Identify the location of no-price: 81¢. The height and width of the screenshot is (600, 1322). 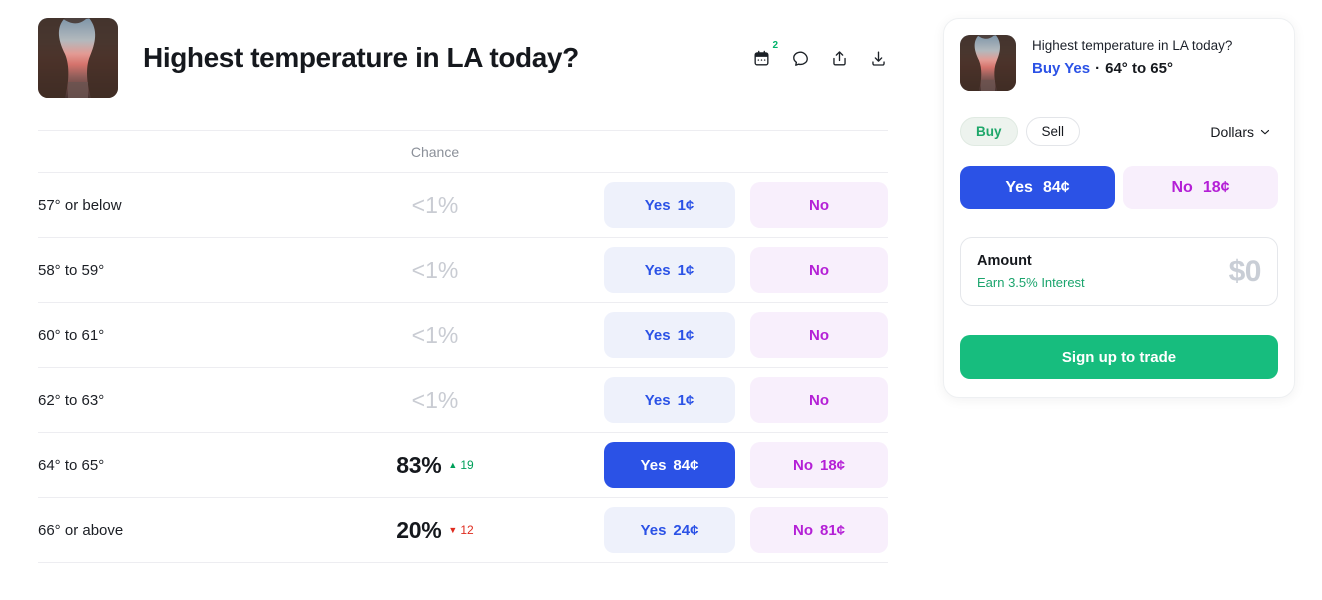
(832, 530).